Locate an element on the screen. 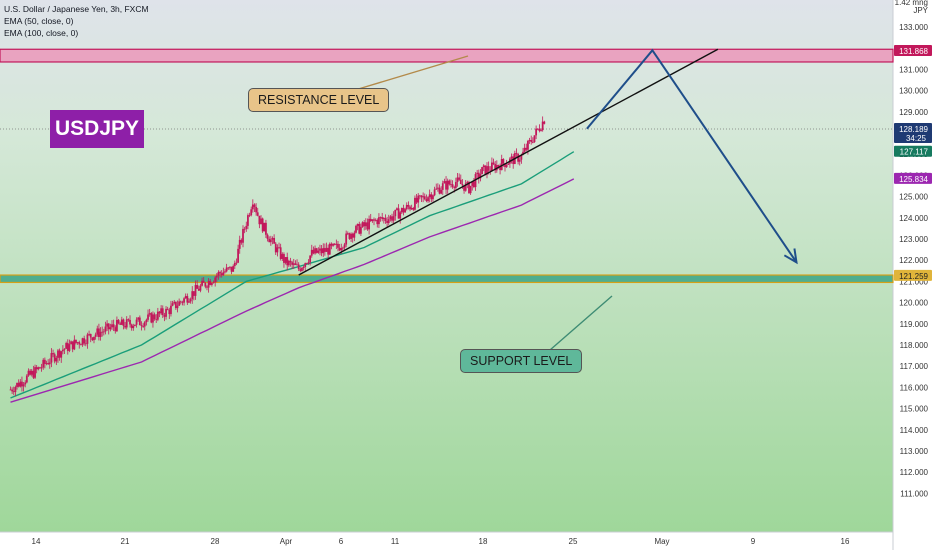 This screenshot has height=550, width=932. price-tick-label: 112.000 is located at coordinates (914, 472).